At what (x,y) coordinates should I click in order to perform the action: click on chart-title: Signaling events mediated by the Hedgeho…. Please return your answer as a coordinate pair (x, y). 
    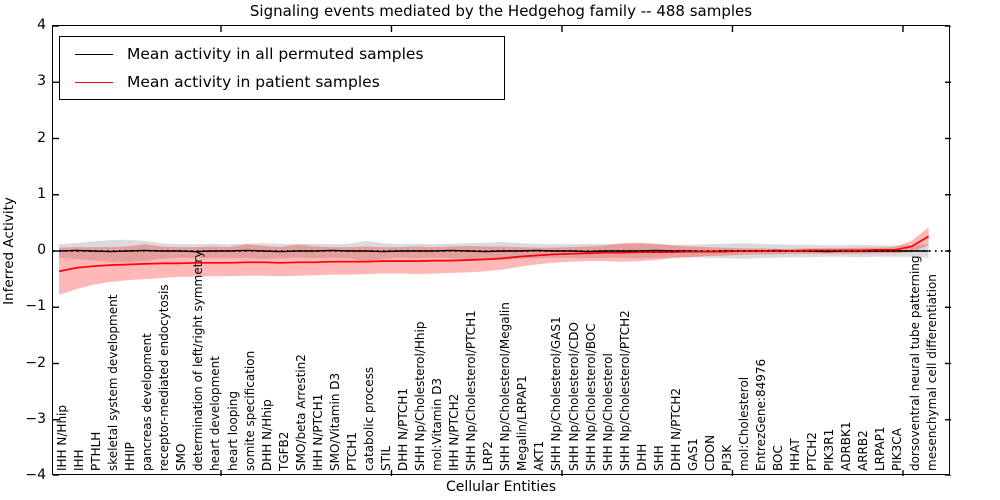
    Looking at the image, I should click on (501, 11).